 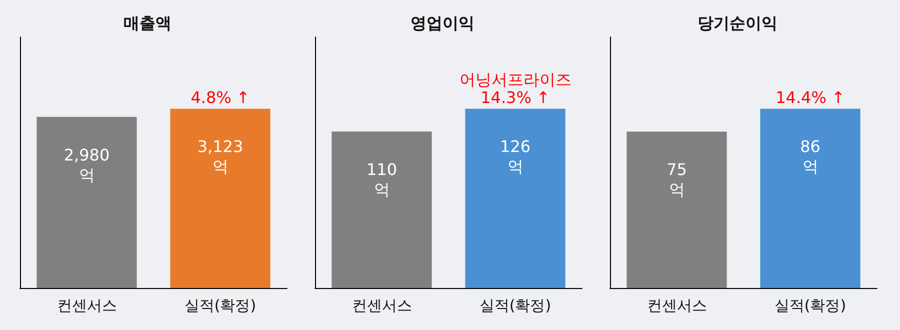 I want to click on data-label: 2,980 억, so click(x=87, y=164).